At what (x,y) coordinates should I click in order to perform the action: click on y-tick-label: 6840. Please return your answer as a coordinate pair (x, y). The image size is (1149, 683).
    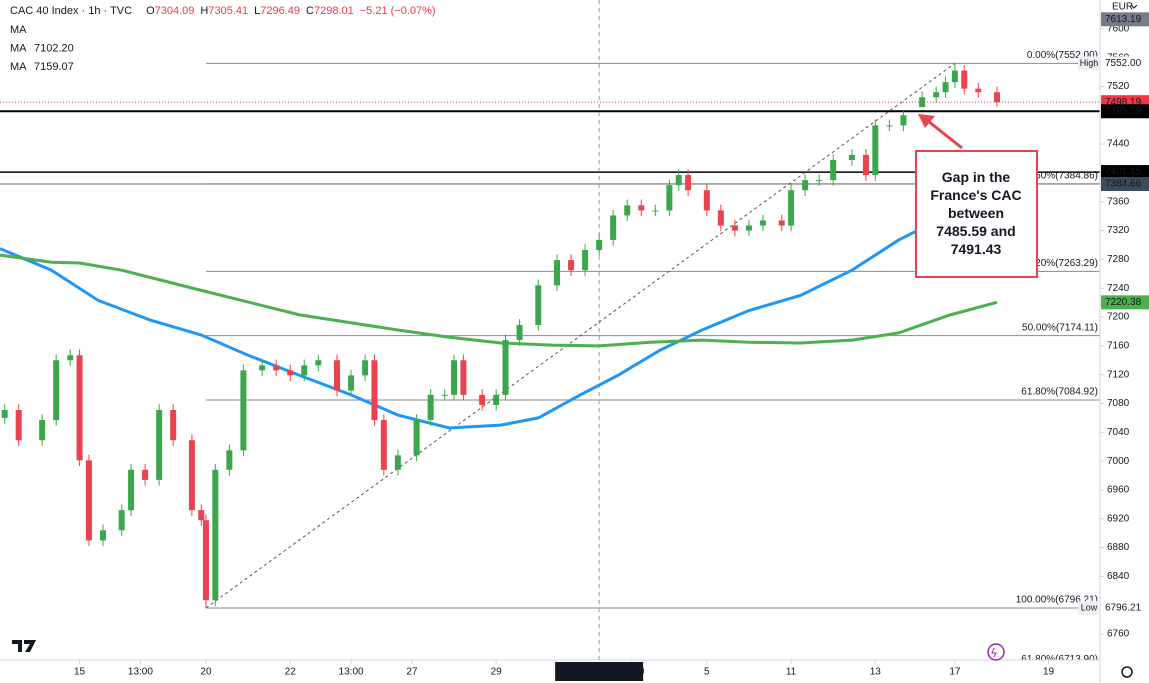
    Looking at the image, I should click on (1118, 576).